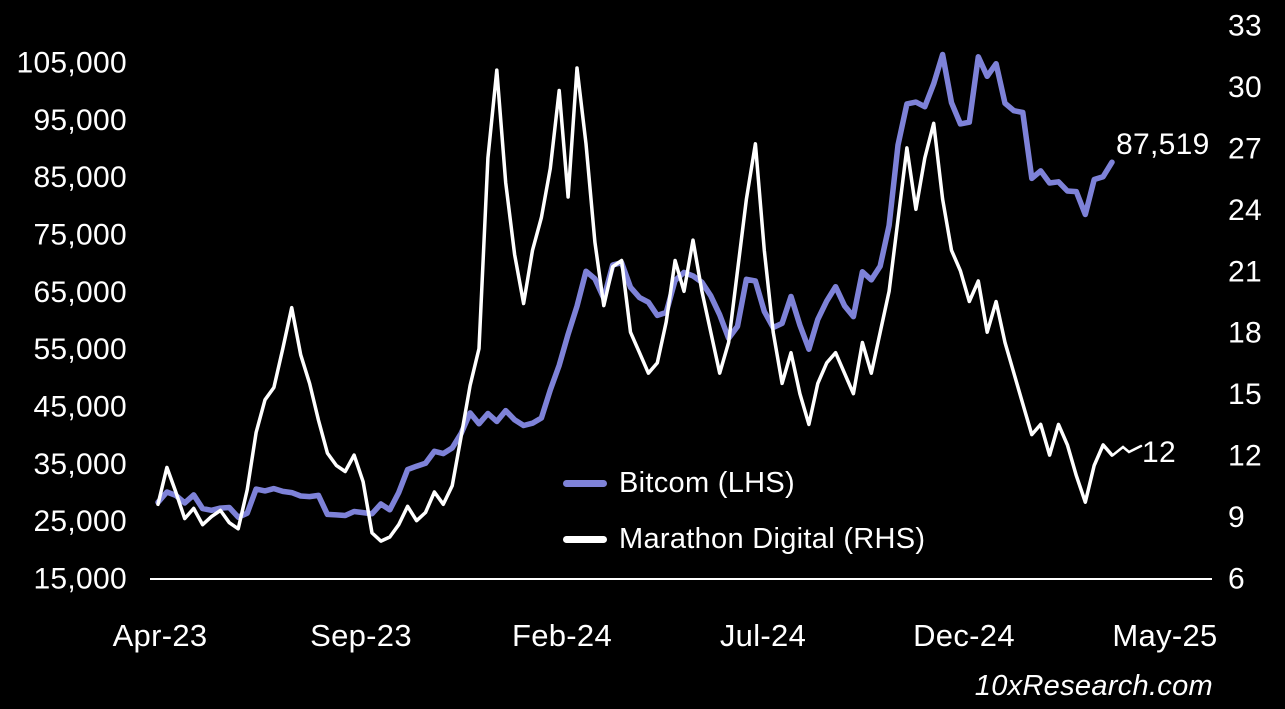 The width and height of the screenshot is (1285, 709). Describe the element at coordinates (71, 63) in the screenshot. I see `left-axis-tick-label: 105,000` at that location.